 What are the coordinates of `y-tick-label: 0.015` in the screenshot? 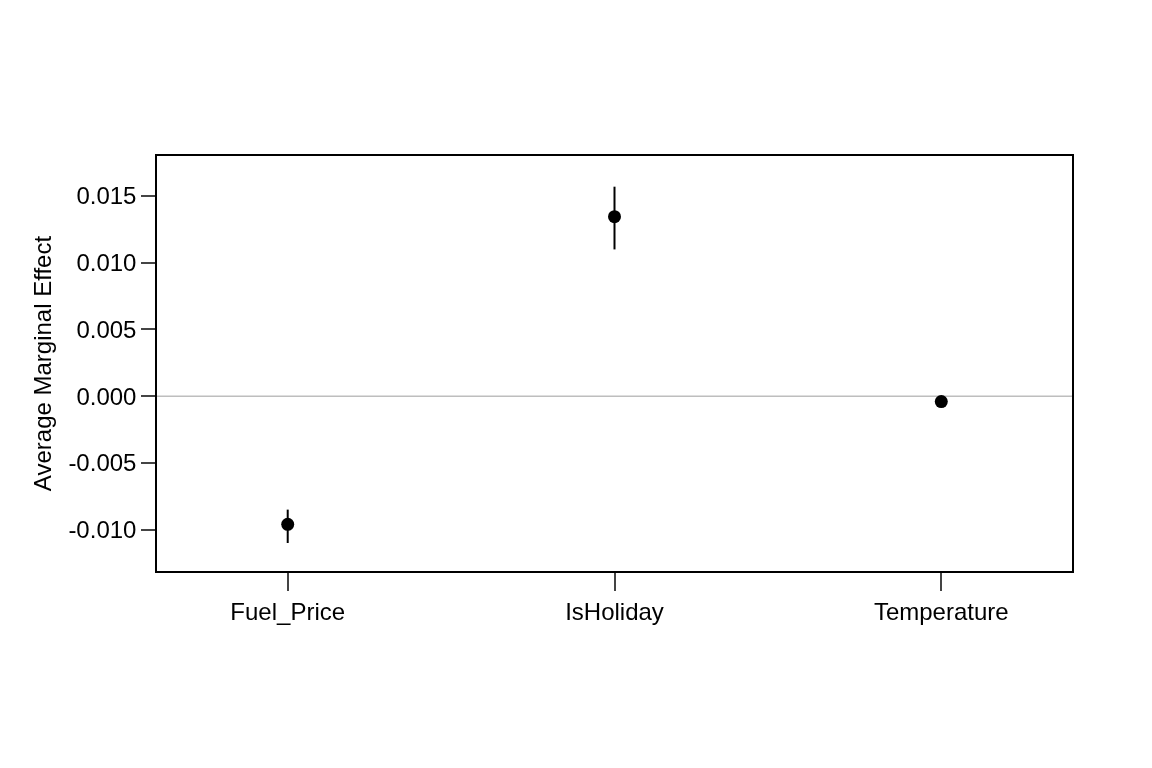 It's located at (106, 196).